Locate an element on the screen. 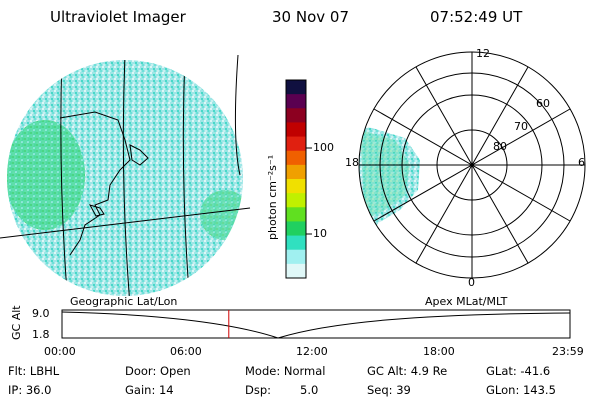 Image resolution: width=600 pixels, height=400 pixels. mlt-label-6: 6 is located at coordinates (581, 162).